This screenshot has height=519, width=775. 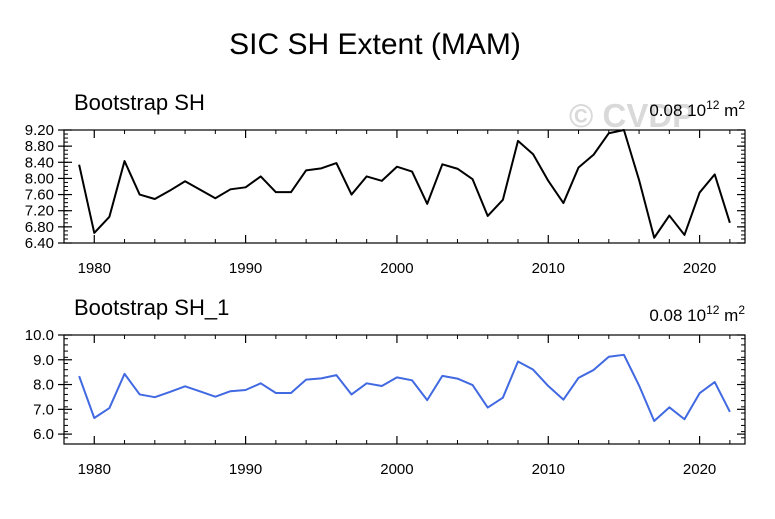 What do you see at coordinates (43, 409) in the screenshot?
I see `y-tick-label: 7.0` at bounding box center [43, 409].